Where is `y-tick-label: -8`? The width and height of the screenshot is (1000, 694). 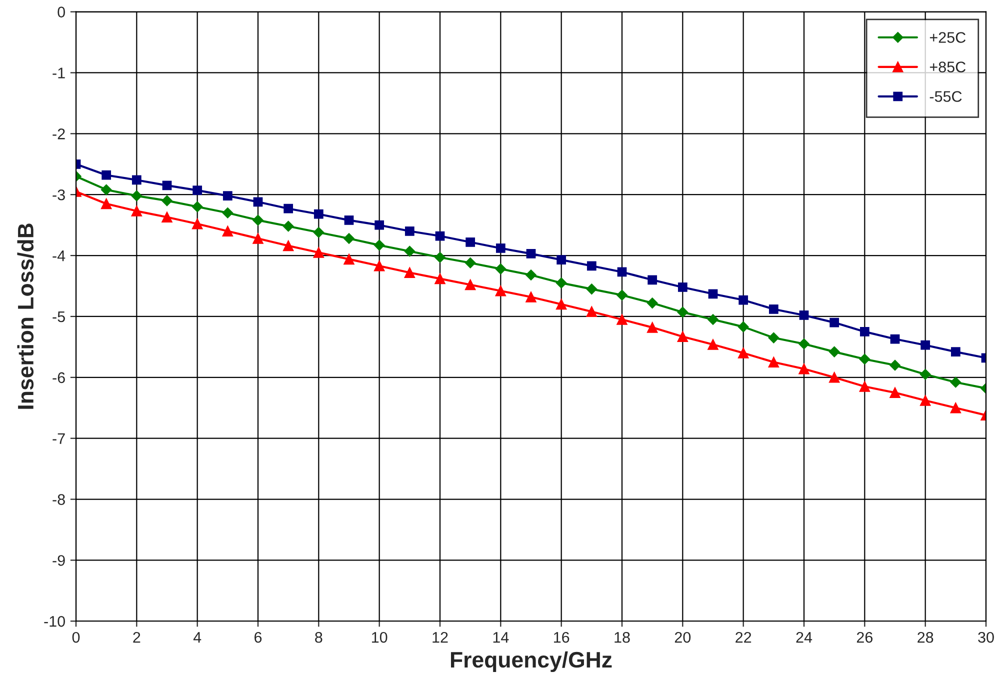
y-tick-label: -8 is located at coordinates (58, 499).